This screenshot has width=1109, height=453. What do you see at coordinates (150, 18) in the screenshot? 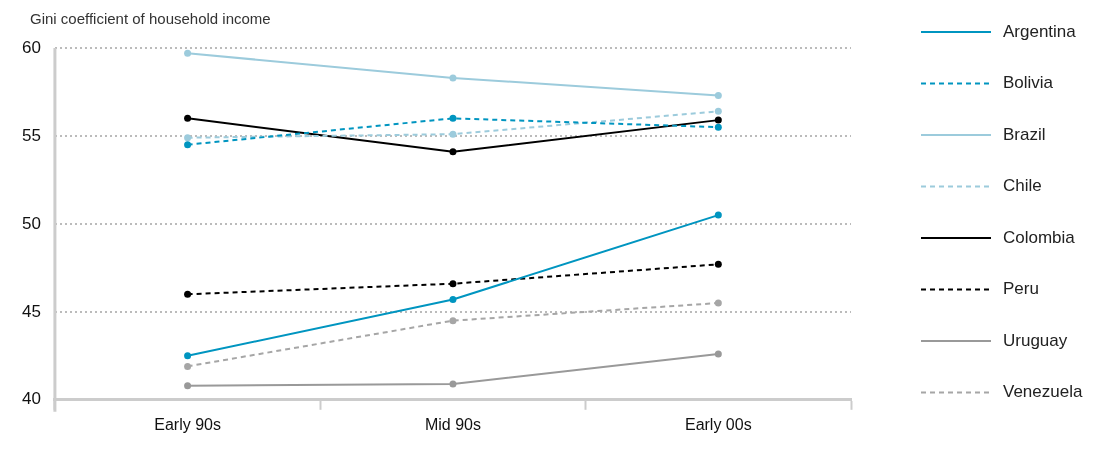
I see `y-axis-title: Gini coefficient of household income` at bounding box center [150, 18].